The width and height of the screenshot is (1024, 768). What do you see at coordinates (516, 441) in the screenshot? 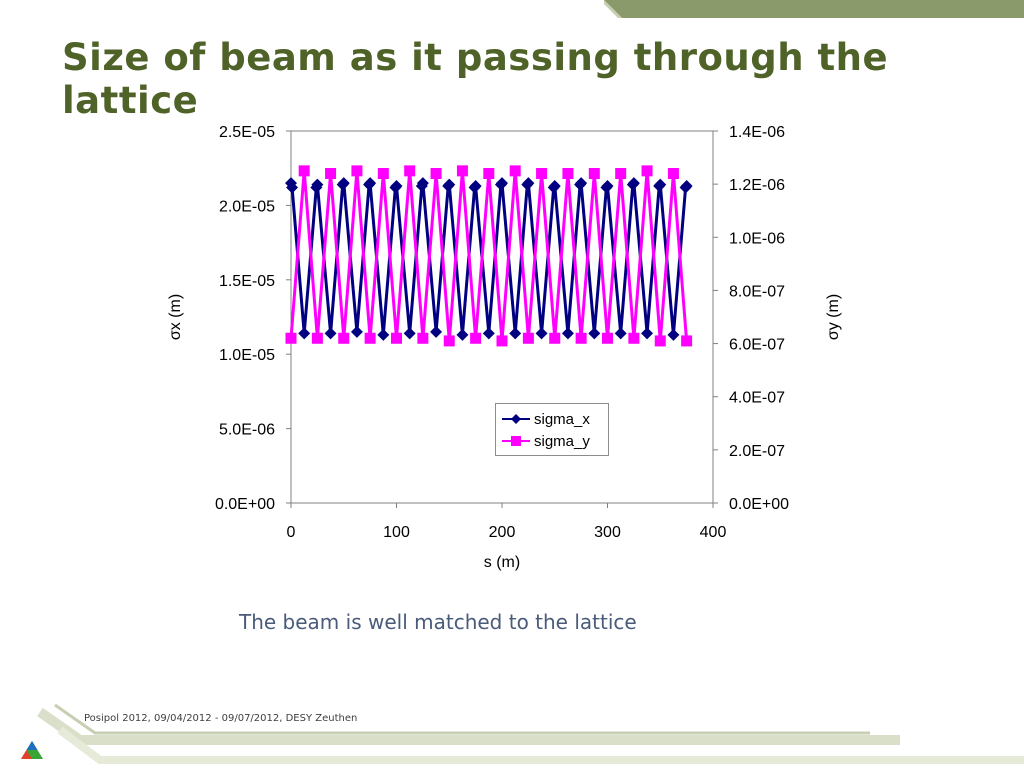
I see `legend-marker-sigma-y` at bounding box center [516, 441].